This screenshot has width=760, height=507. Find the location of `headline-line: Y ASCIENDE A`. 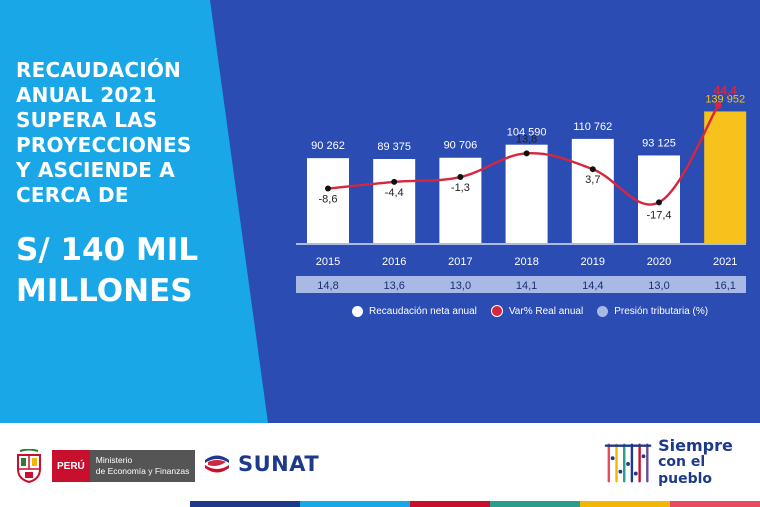

headline-line: Y ASCIENDE A is located at coordinates (95, 170).